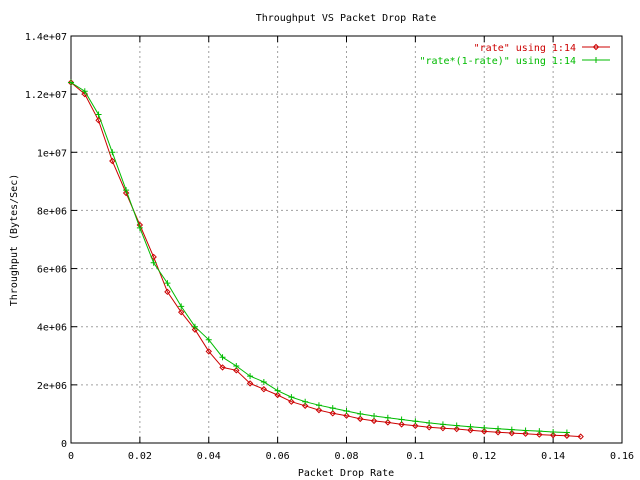  I want to click on x-tick-label: 0.12, so click(484, 456).